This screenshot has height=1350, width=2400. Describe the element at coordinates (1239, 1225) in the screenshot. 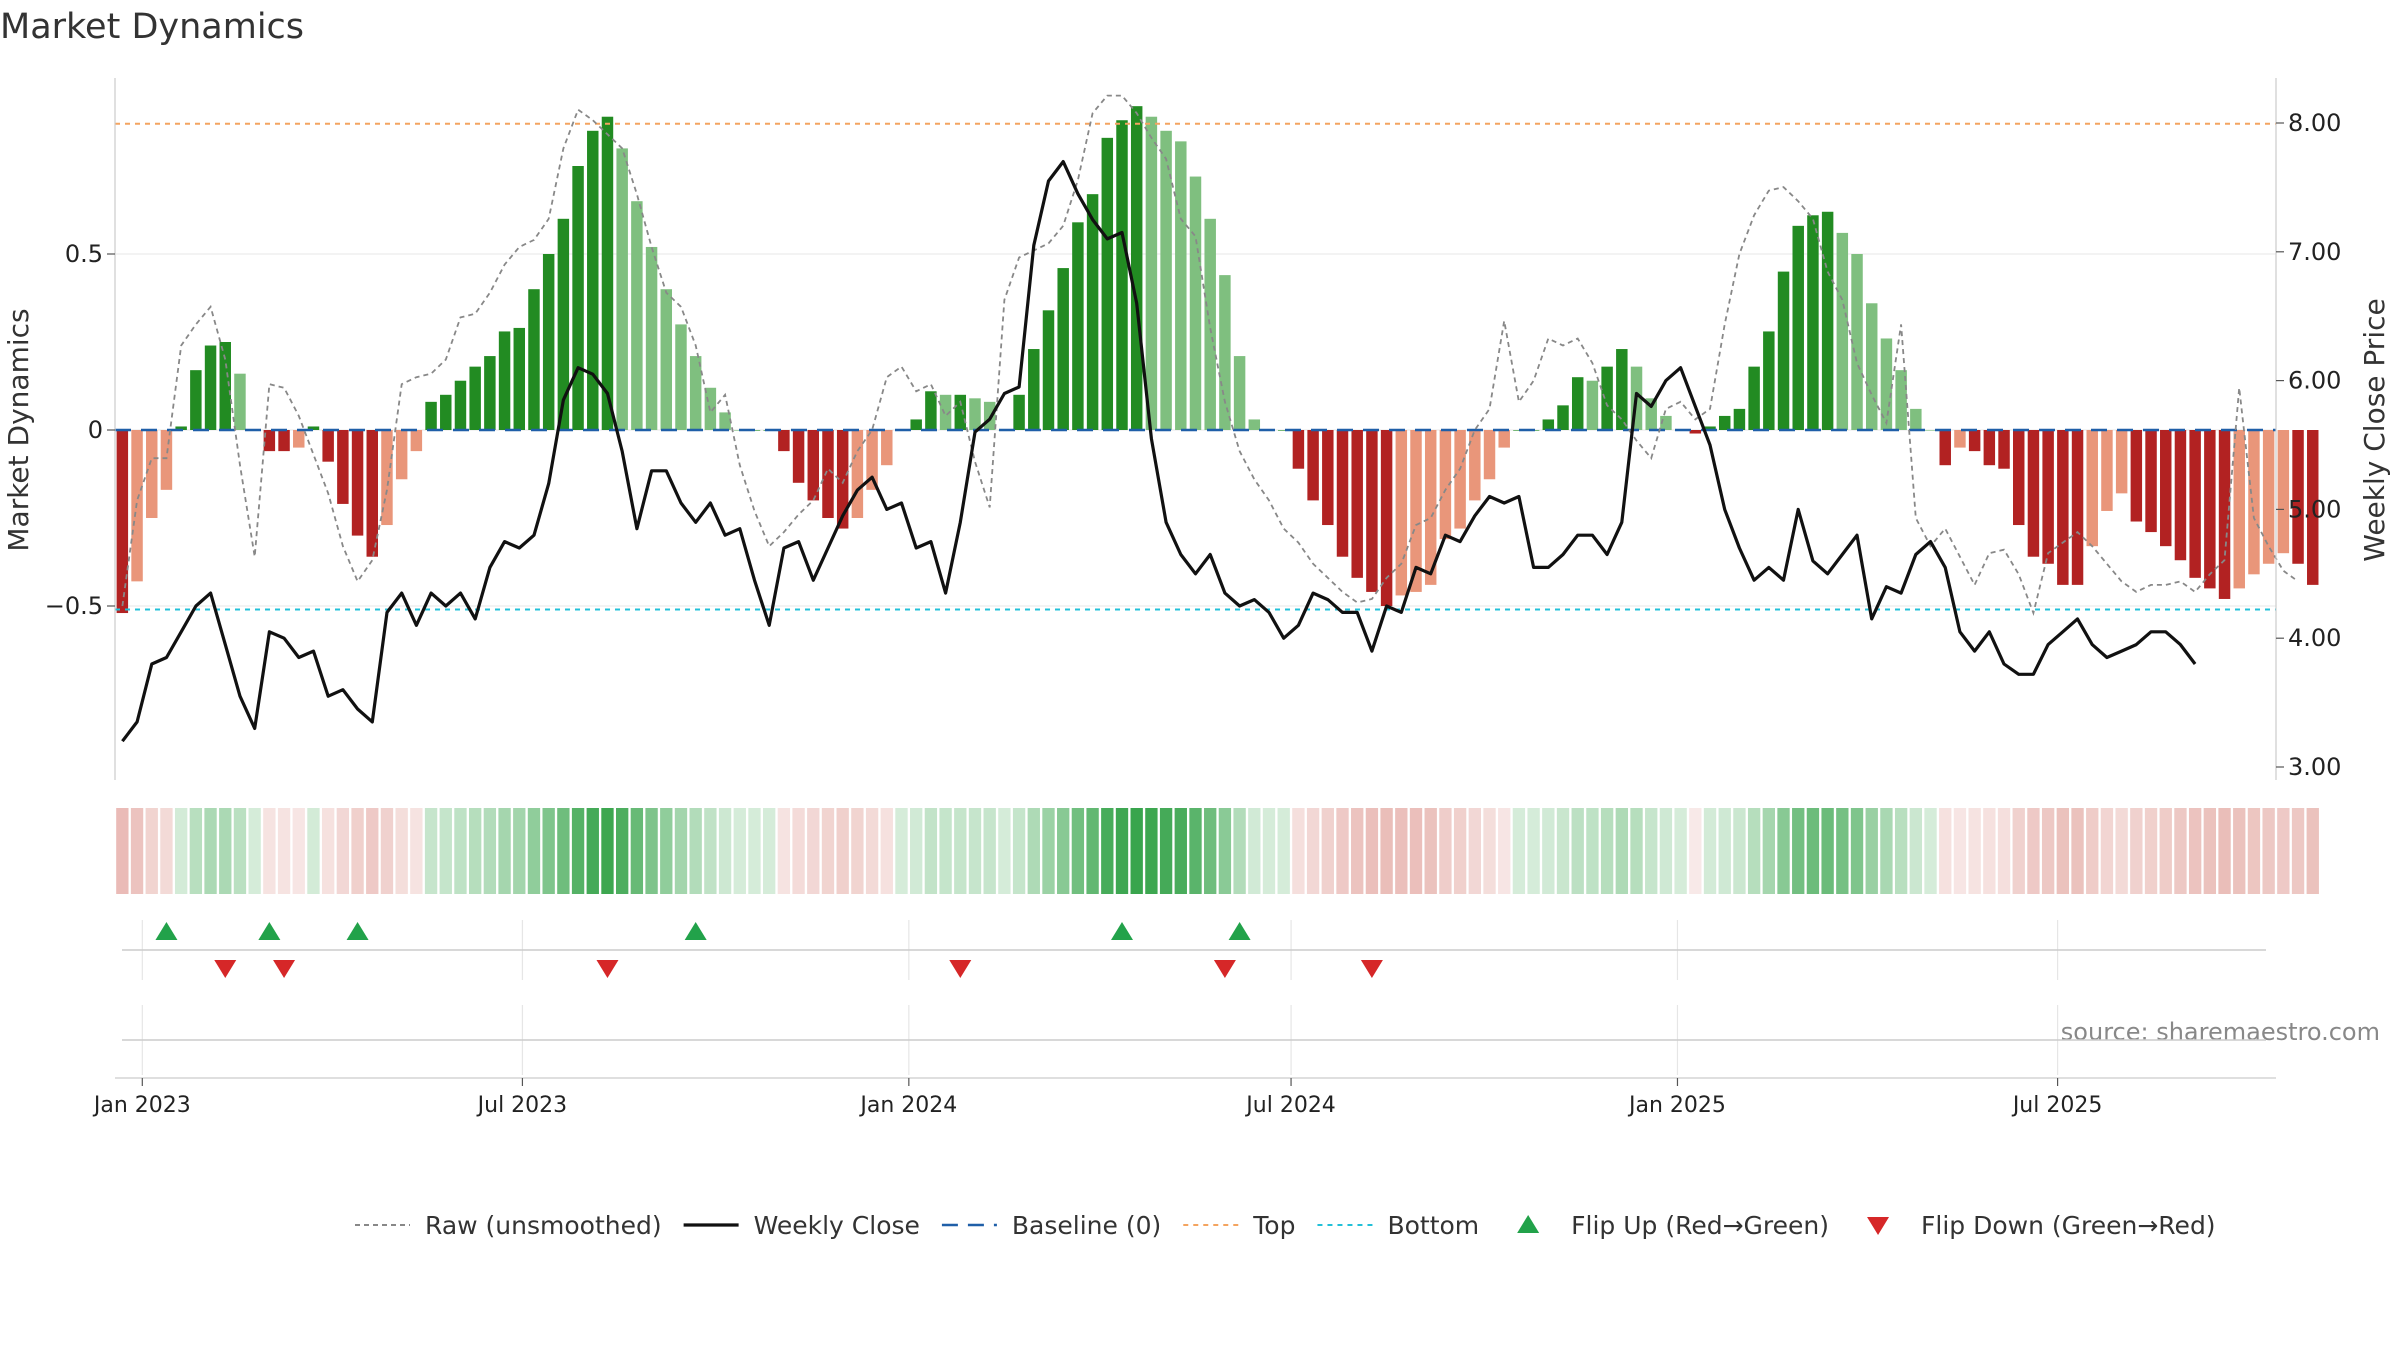

I see `legend-item: Top` at that location.